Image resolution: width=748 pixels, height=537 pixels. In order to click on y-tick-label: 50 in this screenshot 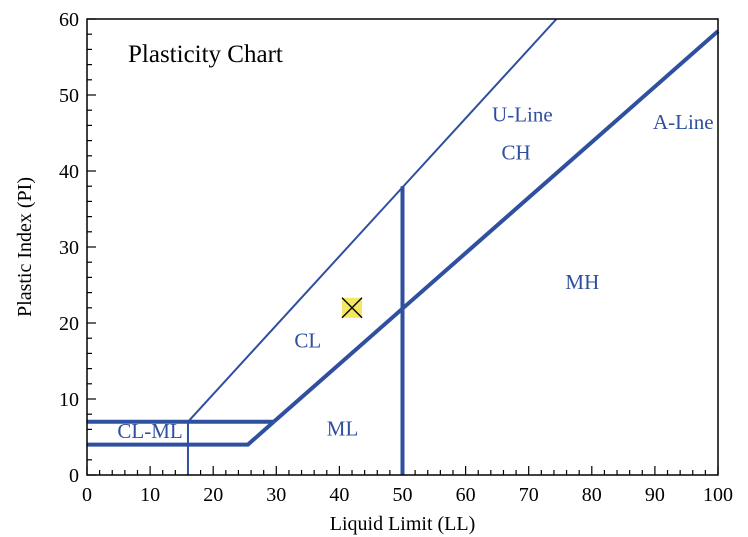, I will do `click(69, 96)`.